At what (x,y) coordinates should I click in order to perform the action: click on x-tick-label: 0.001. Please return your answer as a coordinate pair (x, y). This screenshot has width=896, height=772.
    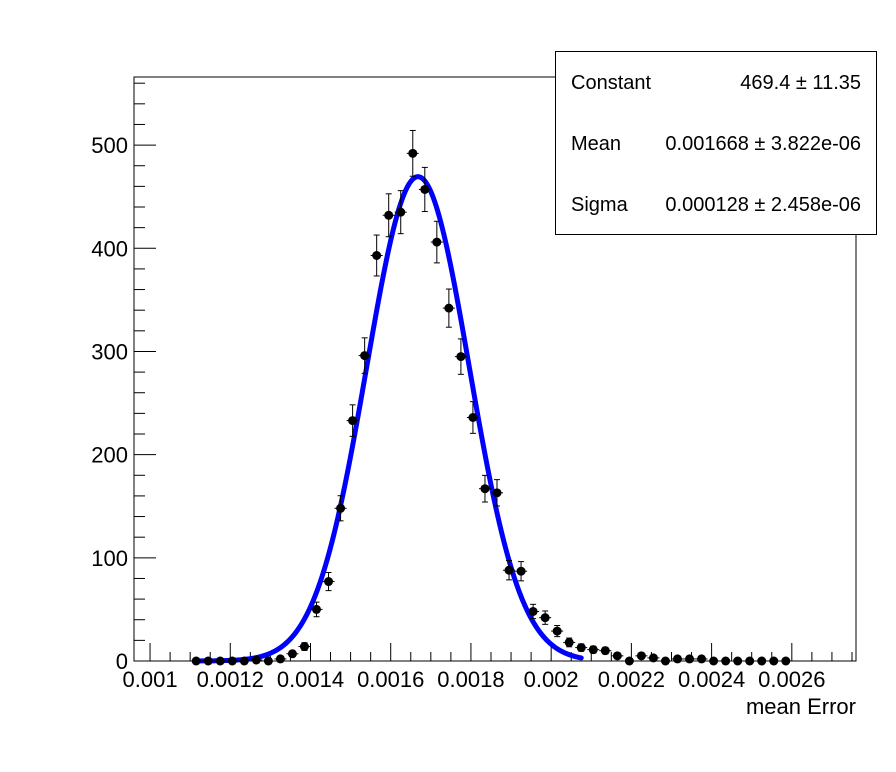
    Looking at the image, I should click on (150, 679).